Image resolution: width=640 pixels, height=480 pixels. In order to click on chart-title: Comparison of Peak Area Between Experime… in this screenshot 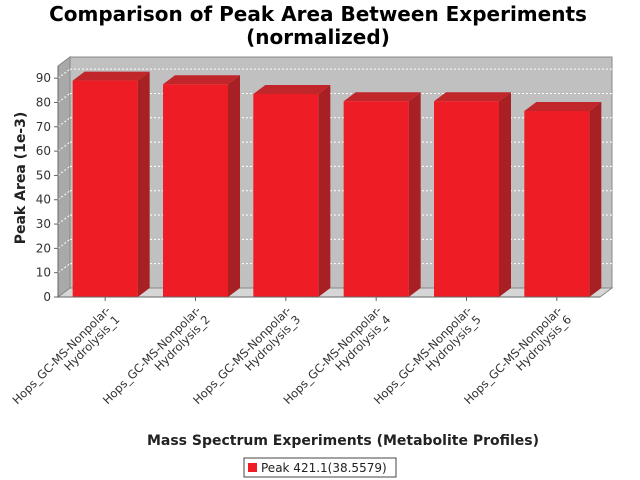, I will do `click(318, 25)`.